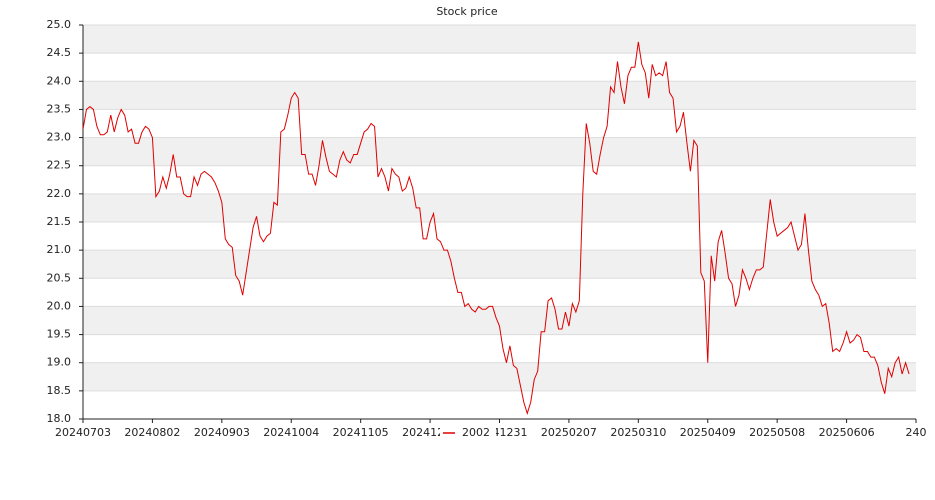  Describe the element at coordinates (59, 362) in the screenshot. I see `y-tick-label: 19.0` at that location.